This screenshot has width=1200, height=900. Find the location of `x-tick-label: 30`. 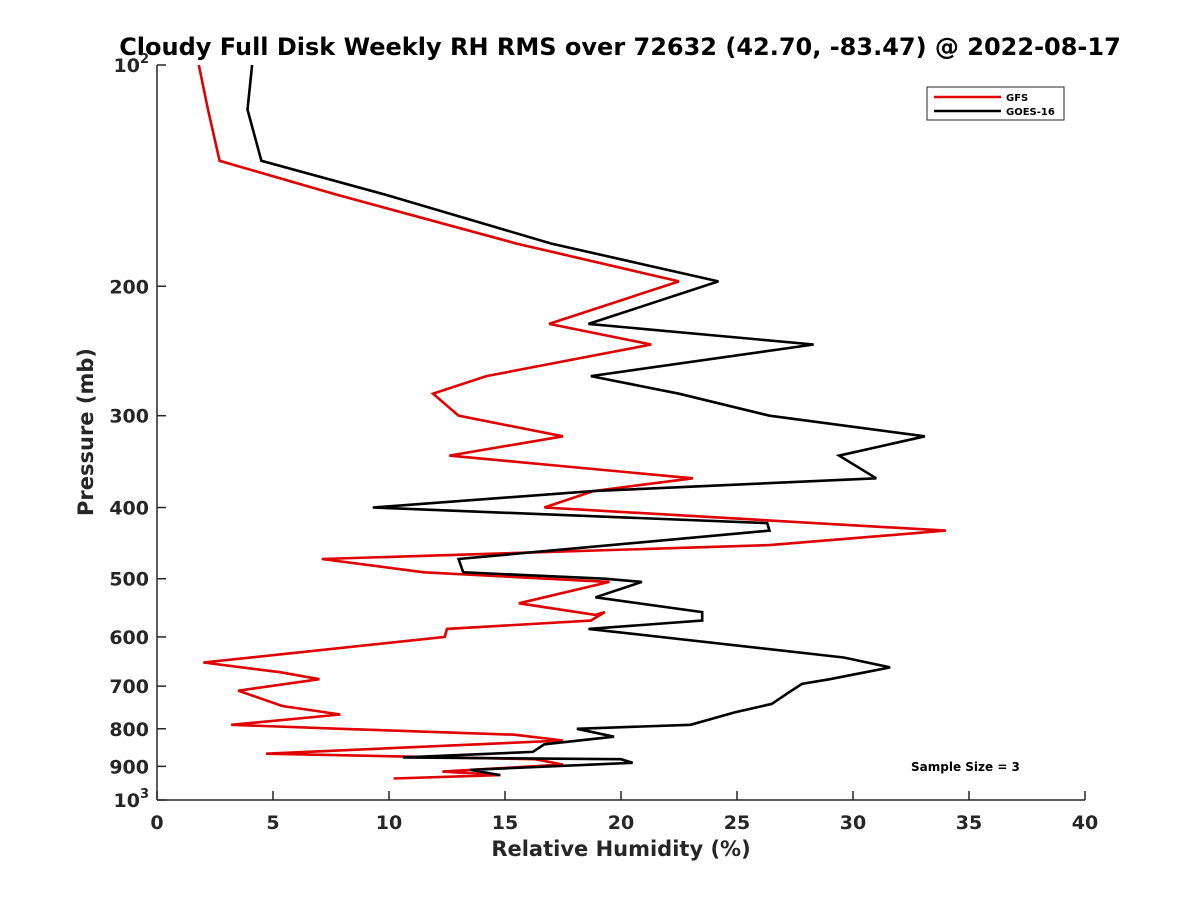

x-tick-label: 30 is located at coordinates (853, 823).